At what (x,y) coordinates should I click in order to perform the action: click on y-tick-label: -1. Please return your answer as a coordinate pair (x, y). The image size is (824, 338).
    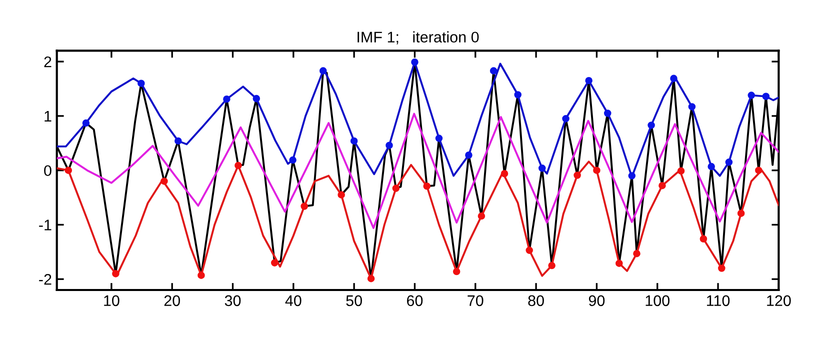
    Looking at the image, I should click on (45, 225).